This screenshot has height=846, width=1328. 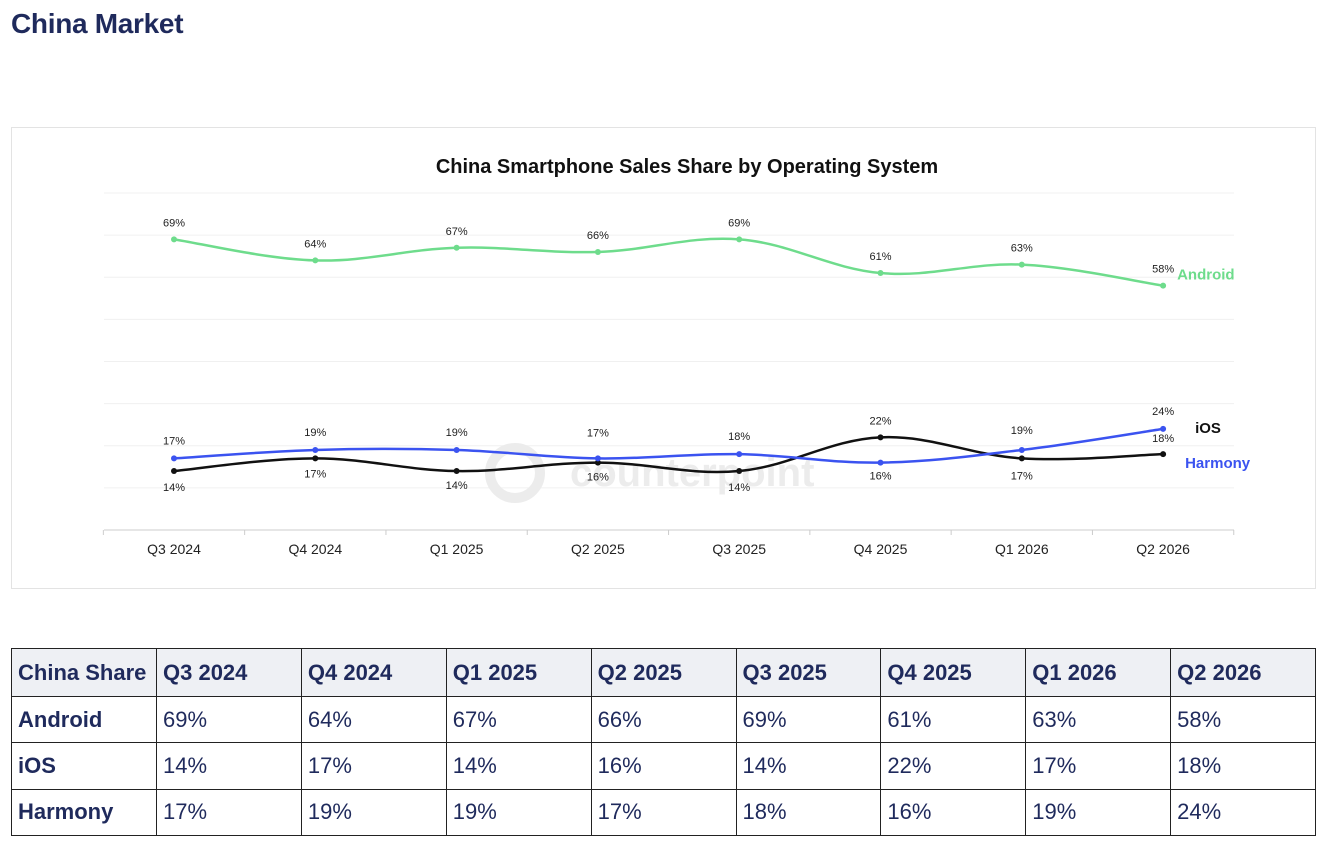 What do you see at coordinates (739, 549) in the screenshot?
I see `x-tick-label: Q3 2025` at bounding box center [739, 549].